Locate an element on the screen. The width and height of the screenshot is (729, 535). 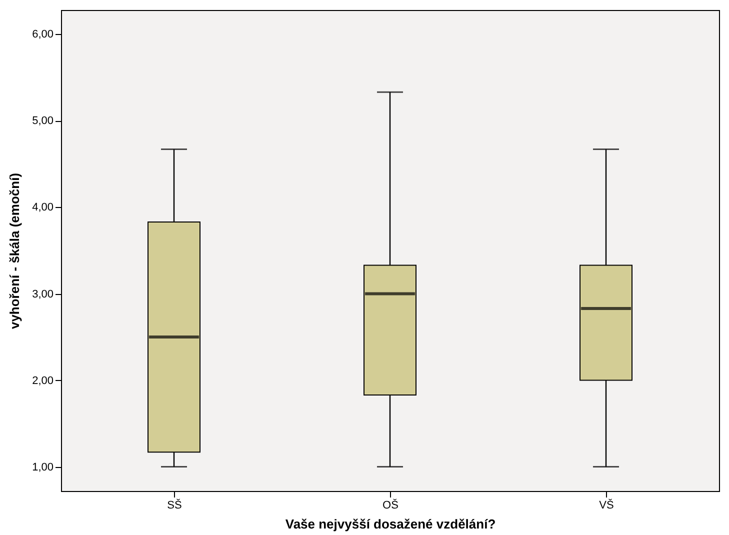
y-axis-title: vyhoření - škála (emoční) is located at coordinates (14, 251).